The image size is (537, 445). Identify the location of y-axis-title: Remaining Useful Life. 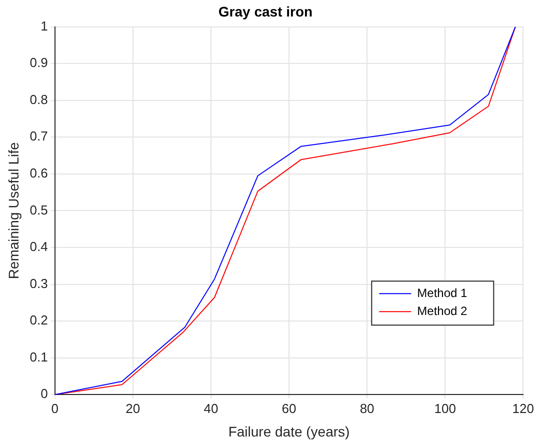
(13, 211).